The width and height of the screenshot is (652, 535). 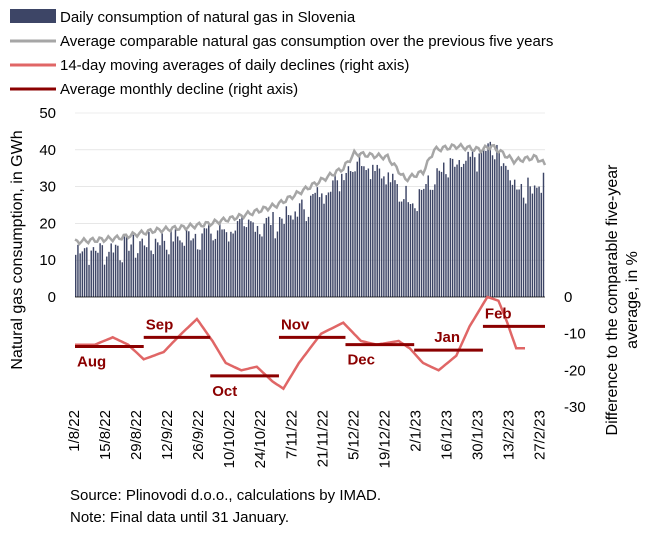 What do you see at coordinates (540, 435) in the screenshot?
I see `x-tick-15: 27/2/23` at bounding box center [540, 435].